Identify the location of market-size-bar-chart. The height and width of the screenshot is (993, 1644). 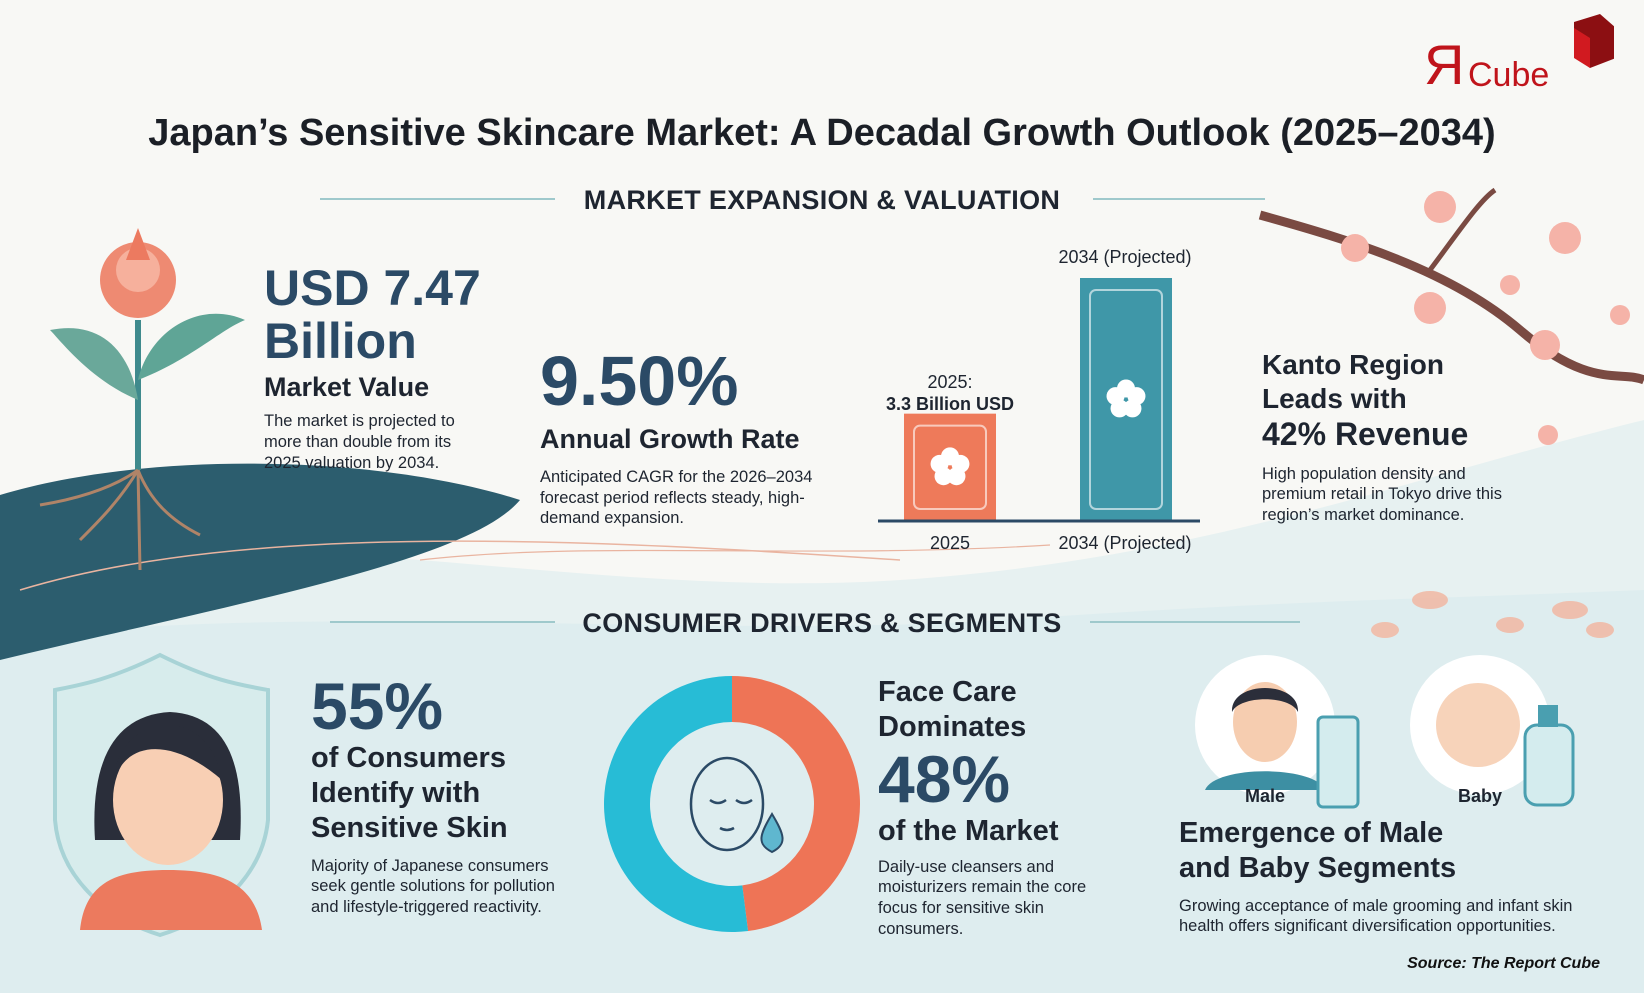
(1039, 400).